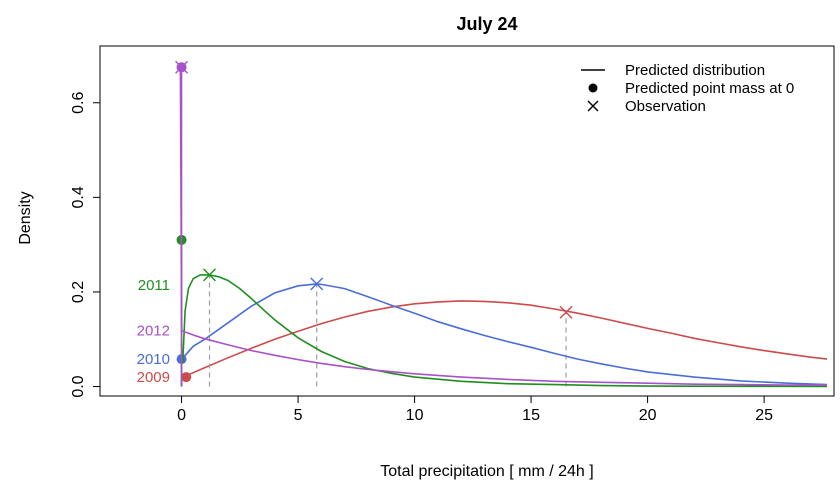 This screenshot has height=503, width=840. What do you see at coordinates (181, 67) in the screenshot?
I see `point-mass-dot-2012` at bounding box center [181, 67].